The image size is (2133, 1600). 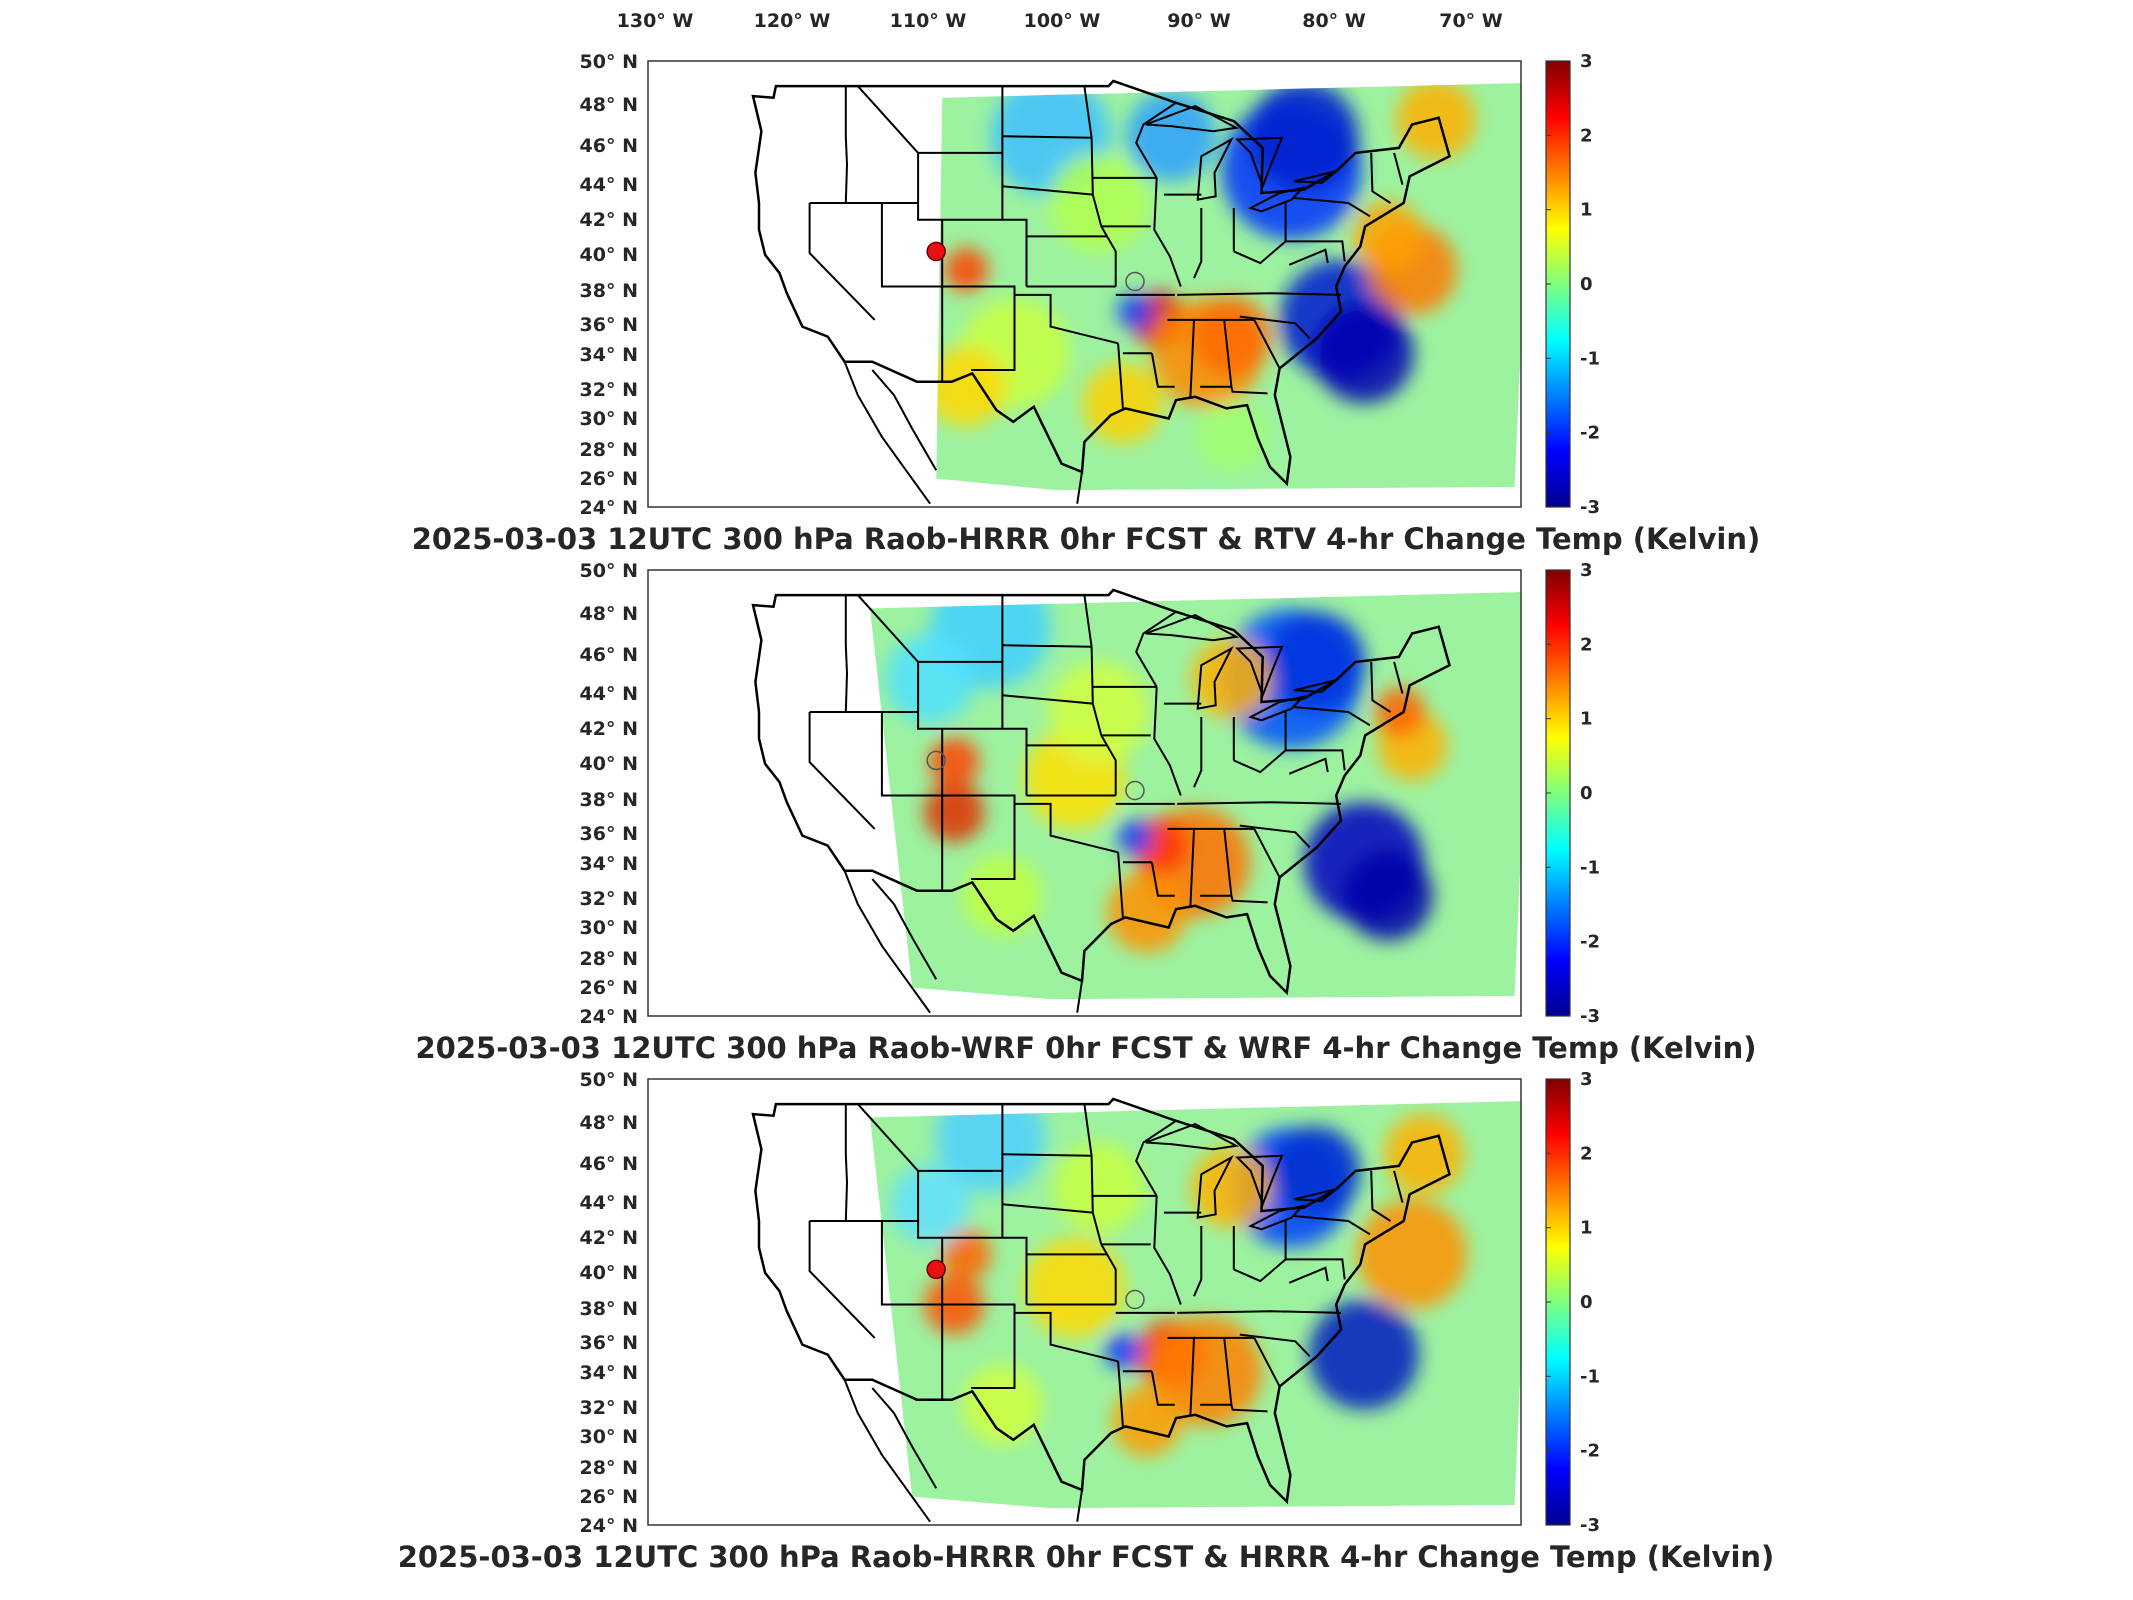 What do you see at coordinates (1199, 21) in the screenshot?
I see `lon-label-90w: 90° W` at bounding box center [1199, 21].